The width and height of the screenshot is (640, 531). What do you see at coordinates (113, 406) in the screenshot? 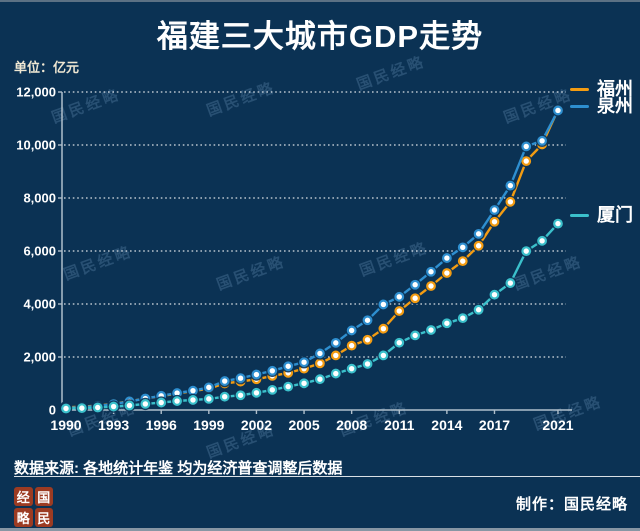
I see `marker-xiamen-1993` at bounding box center [113, 406].